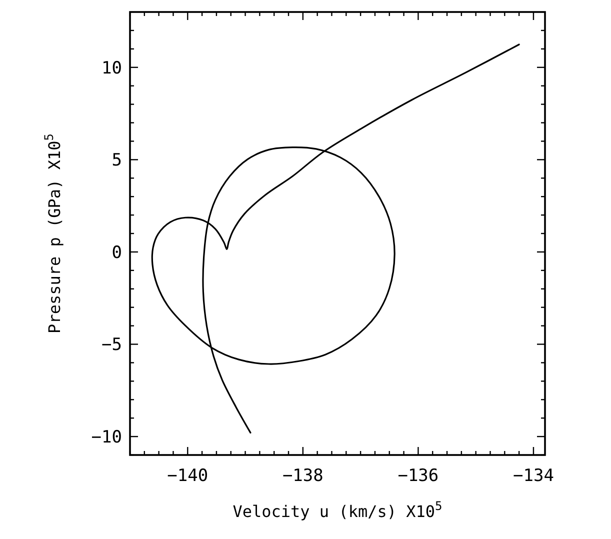  I want to click on x-tick-label: −140, so click(187, 476).